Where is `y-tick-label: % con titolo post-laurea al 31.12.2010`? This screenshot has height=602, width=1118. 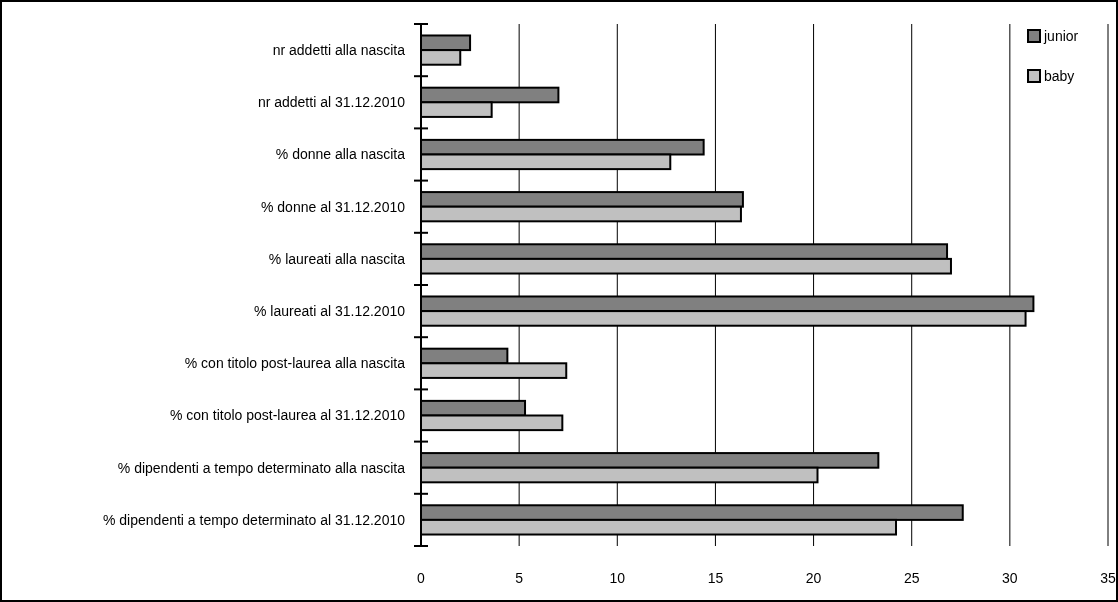 y-tick-label: % con titolo post-laurea al 31.12.2010 is located at coordinates (287, 415).